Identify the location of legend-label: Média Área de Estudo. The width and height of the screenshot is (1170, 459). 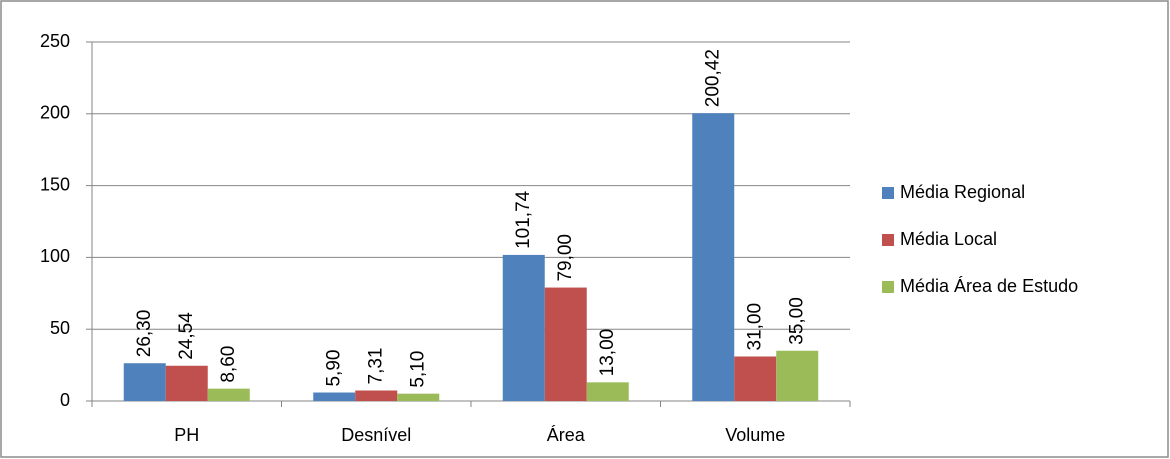
(989, 286).